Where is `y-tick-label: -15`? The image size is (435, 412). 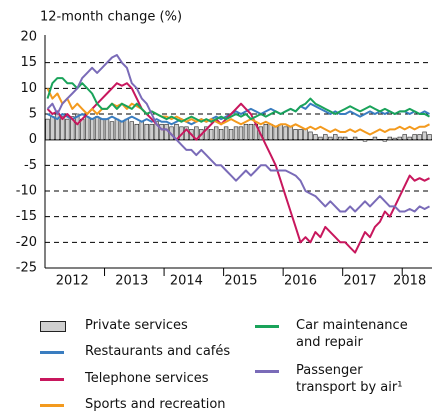 y-tick-label: -15 is located at coordinates (26, 216).